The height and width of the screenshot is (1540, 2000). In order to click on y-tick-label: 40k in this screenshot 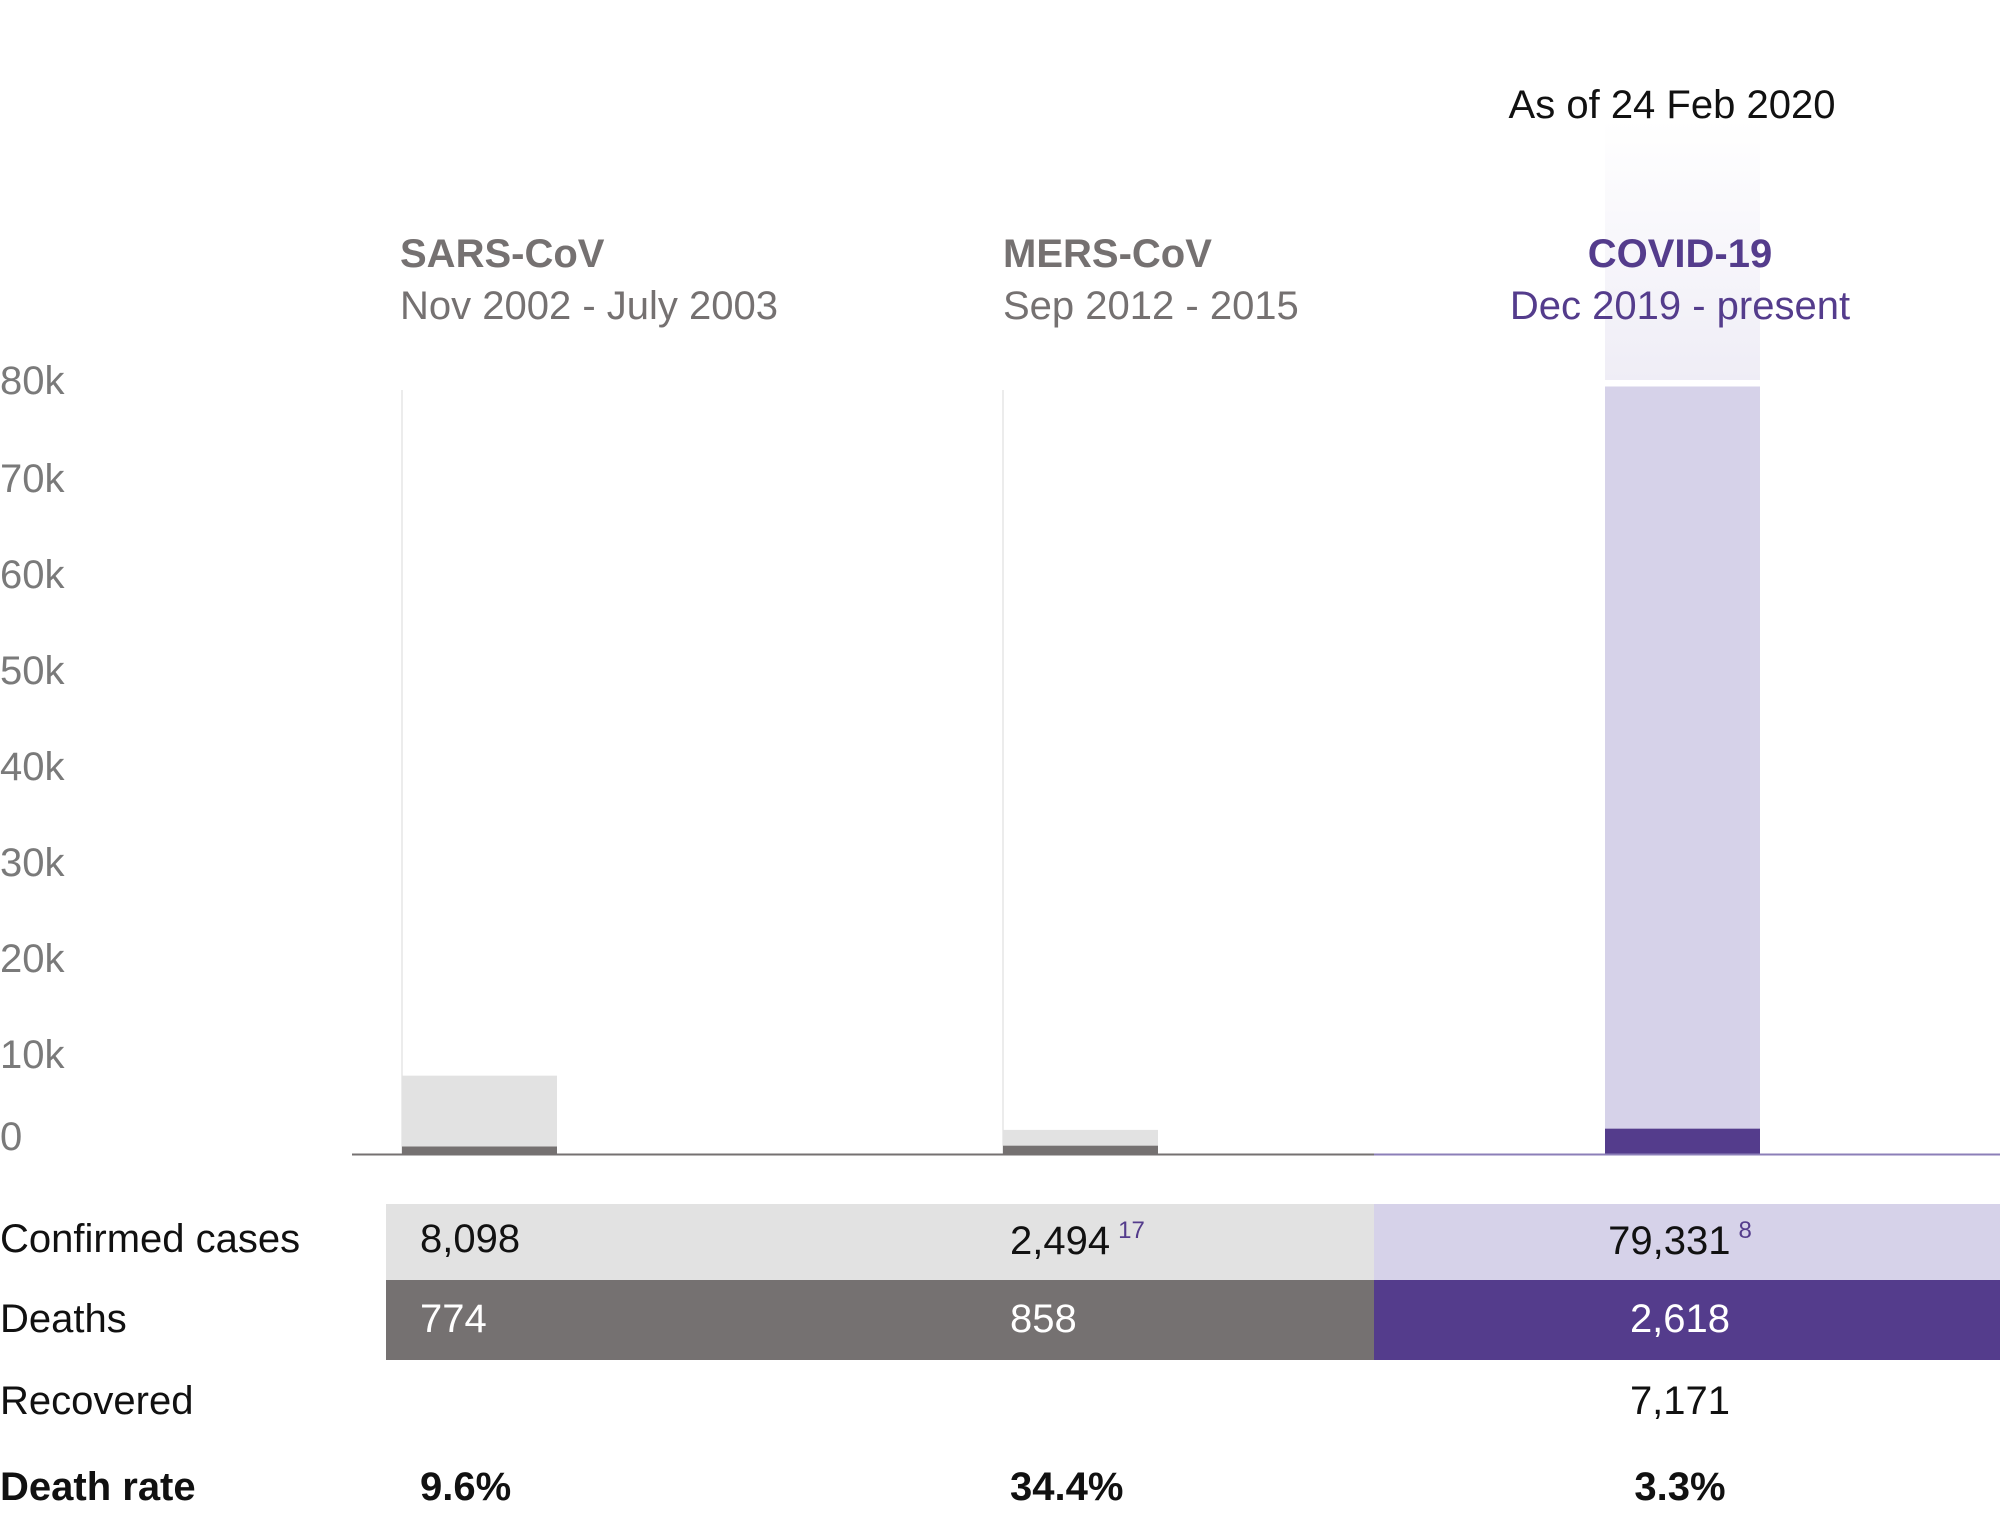, I will do `click(32, 767)`.